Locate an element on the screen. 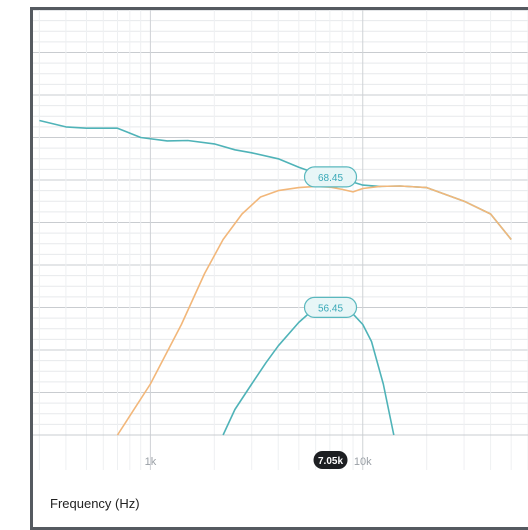  value-label-3: 56.45 is located at coordinates (330, 307).